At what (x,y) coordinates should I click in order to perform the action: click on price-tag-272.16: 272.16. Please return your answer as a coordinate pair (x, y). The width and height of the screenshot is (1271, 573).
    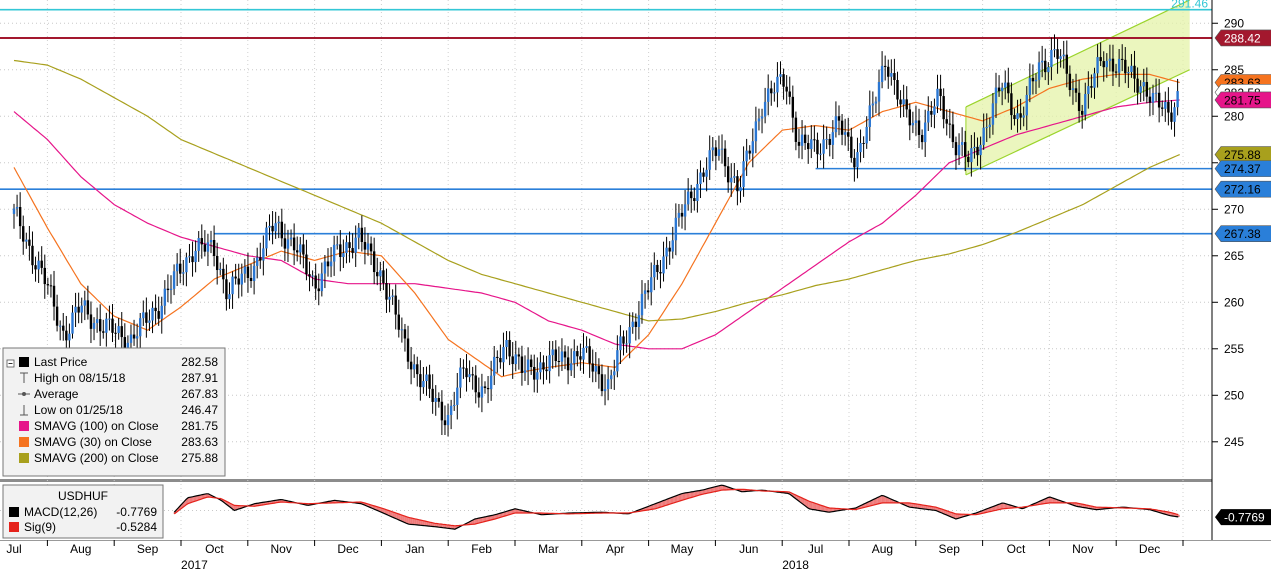
    Looking at the image, I should click on (1242, 189).